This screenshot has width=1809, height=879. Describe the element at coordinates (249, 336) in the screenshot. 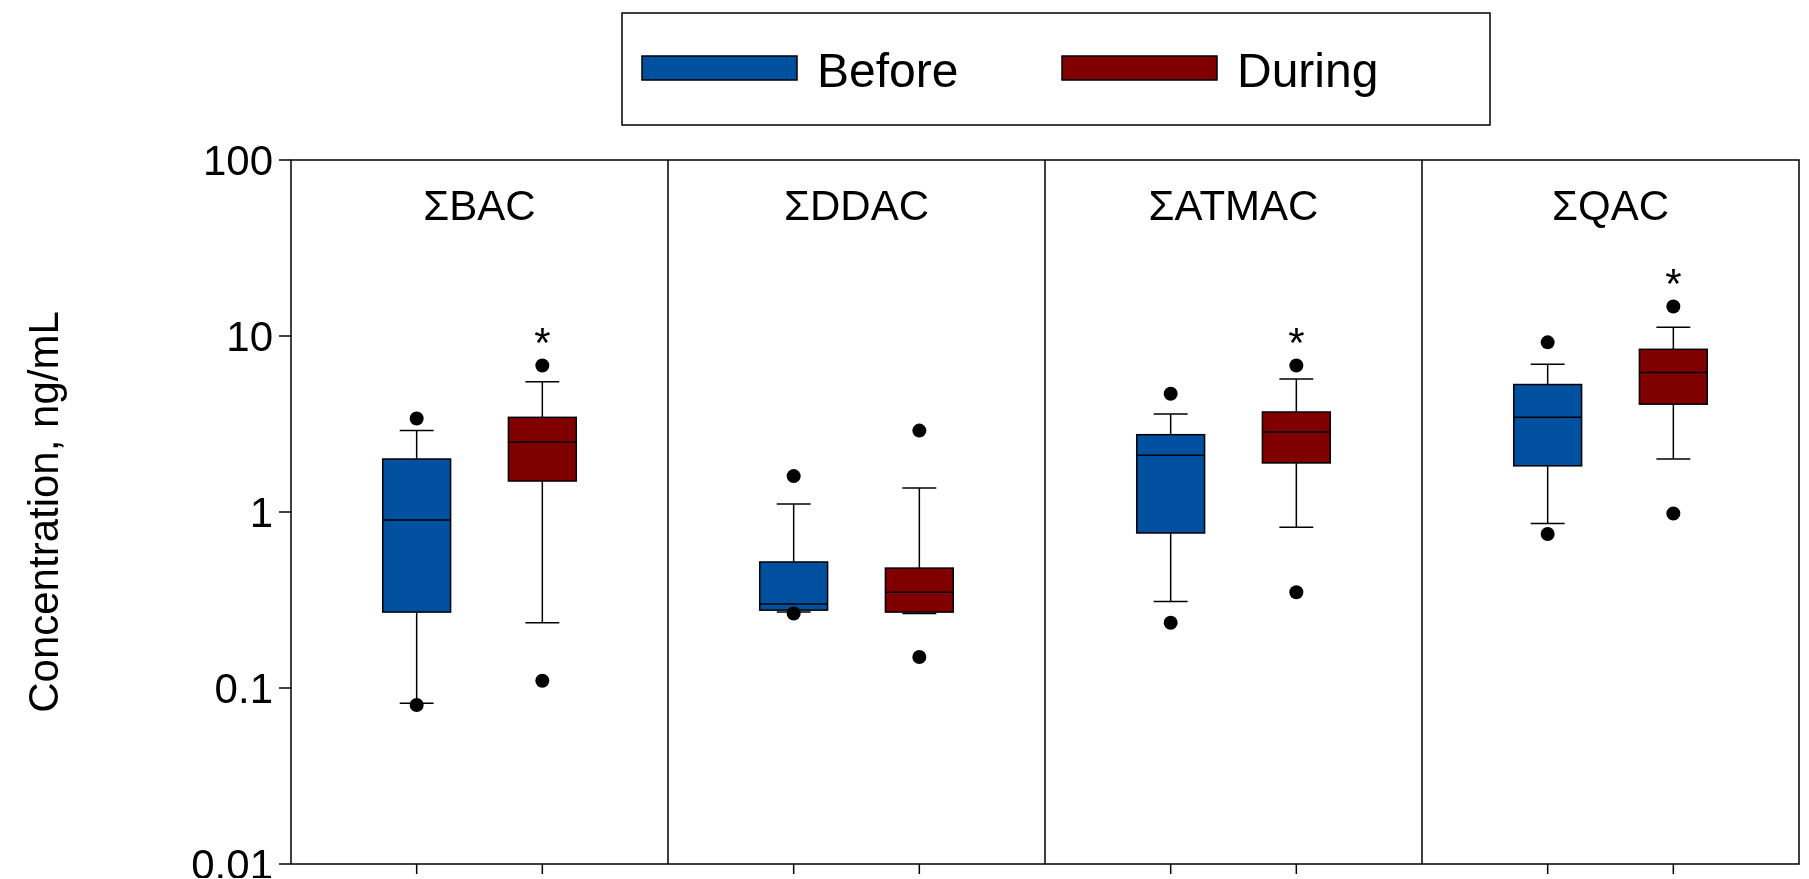

I see `y-tick-label: 10` at that location.